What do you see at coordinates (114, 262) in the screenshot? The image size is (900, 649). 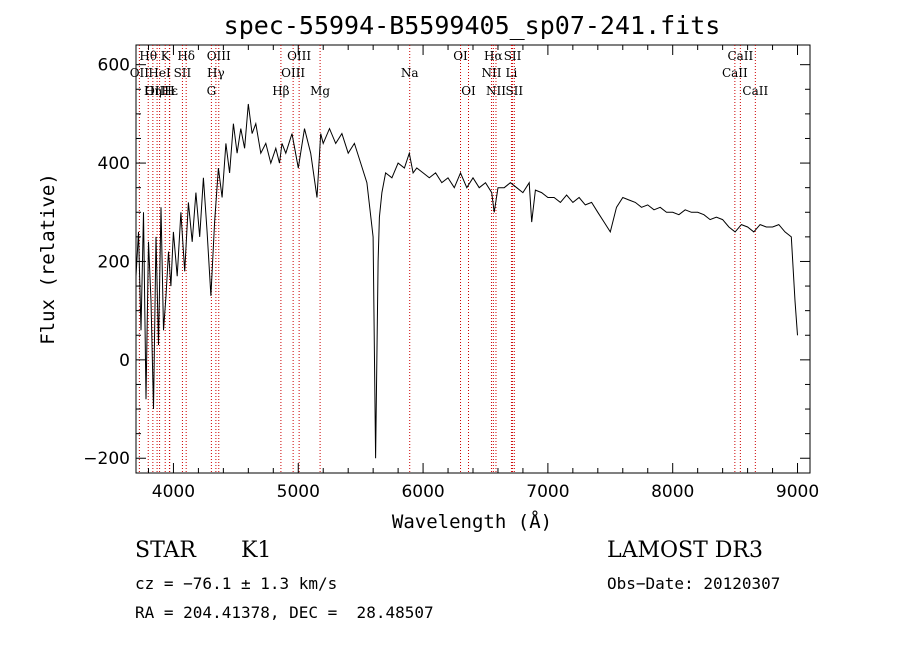 I see `y-tick-label: 200` at bounding box center [114, 262].